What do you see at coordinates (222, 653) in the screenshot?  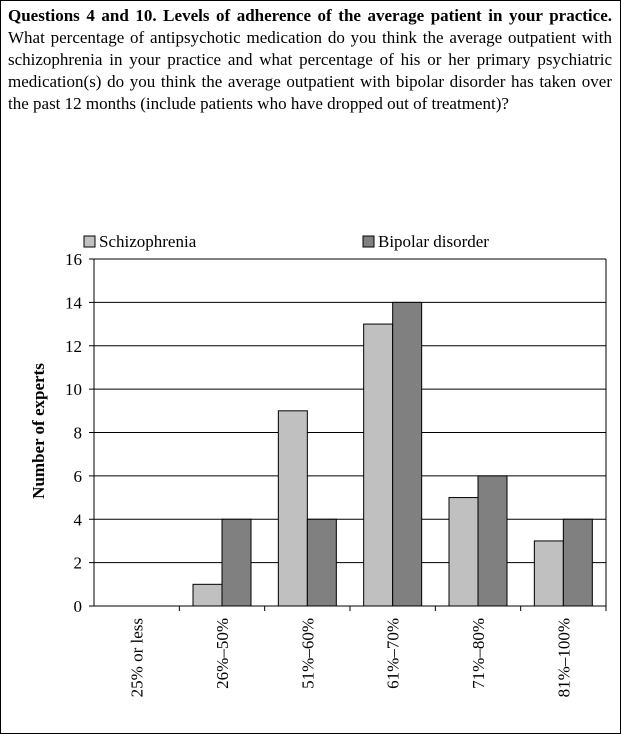 I see `x-tick-label: 26%–50%` at bounding box center [222, 653].